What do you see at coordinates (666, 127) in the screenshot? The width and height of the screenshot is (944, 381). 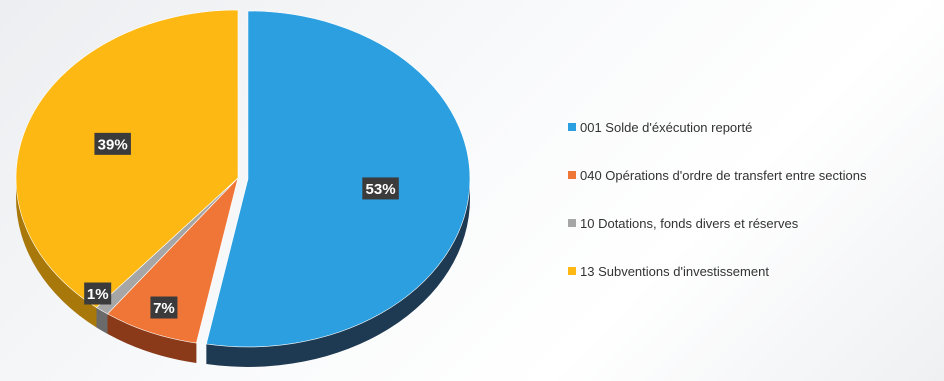 I see `legend-label: 001 Solde d'éxécution reporté` at bounding box center [666, 127].